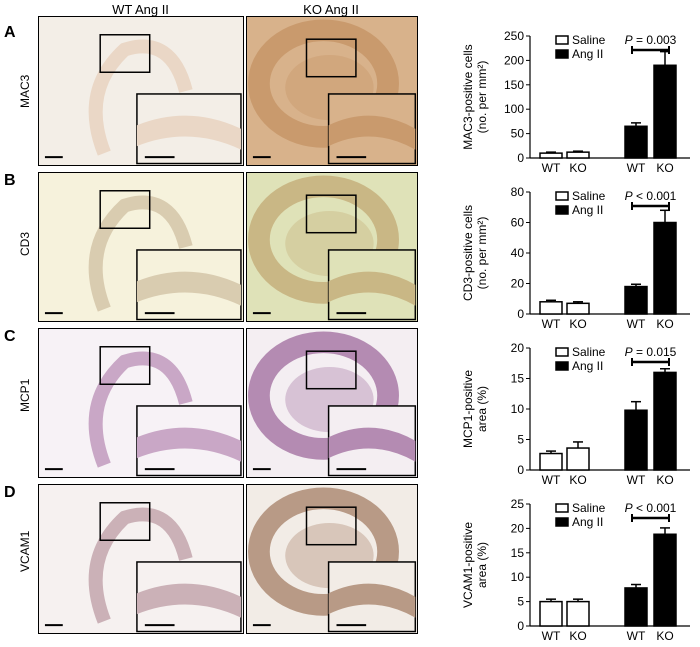 Image resolution: width=700 pixels, height=647 pixels. Describe the element at coordinates (518, 223) in the screenshot. I see `y-tick-label: 60` at that location.